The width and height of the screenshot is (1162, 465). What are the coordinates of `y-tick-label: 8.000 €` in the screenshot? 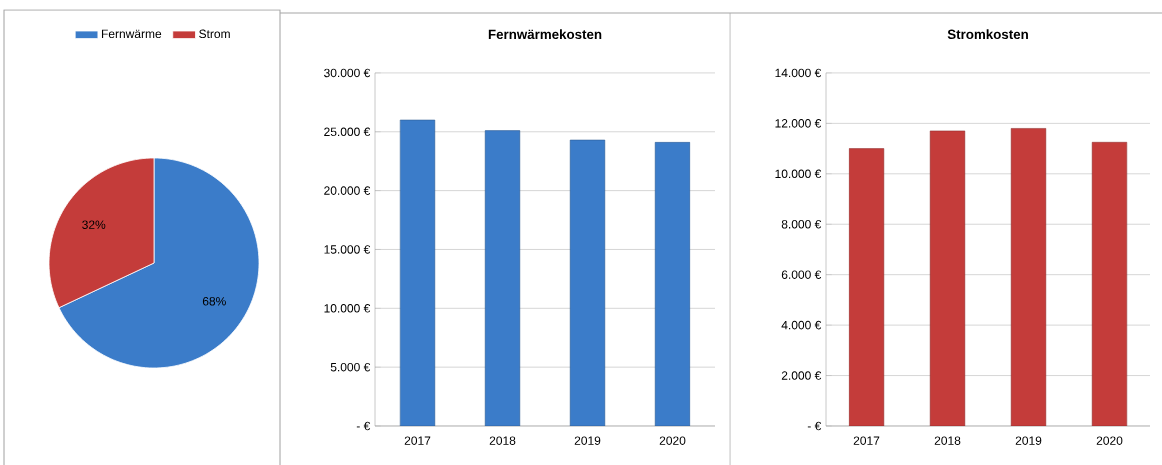 It's located at (801, 224).